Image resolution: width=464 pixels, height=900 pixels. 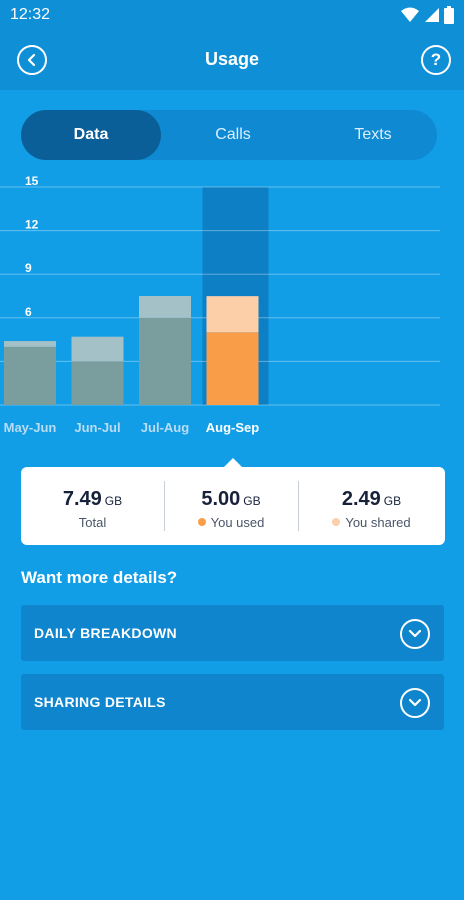 I want to click on y-tick-label: 15, so click(x=32, y=181).